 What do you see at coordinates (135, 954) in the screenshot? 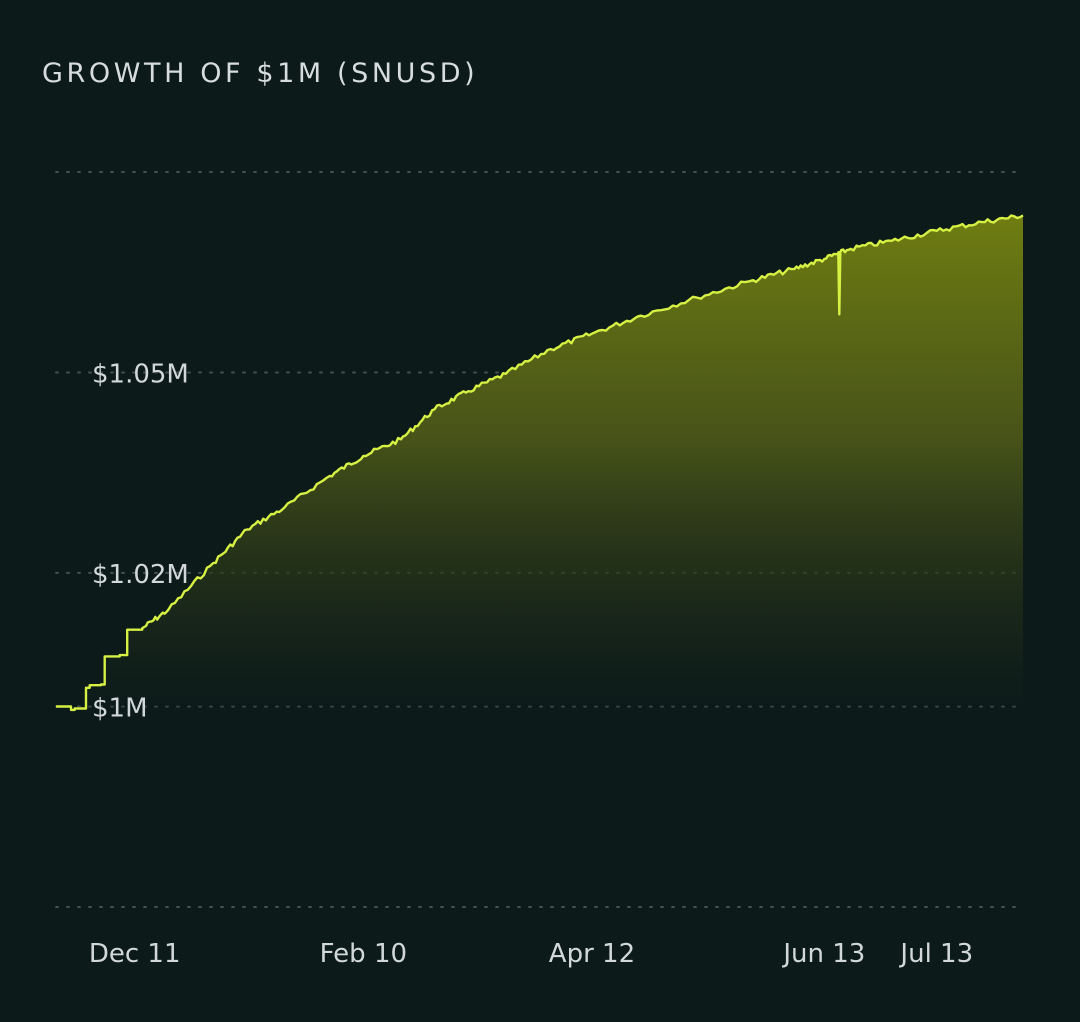
I see `x-tick-label: Dec 11` at bounding box center [135, 954].